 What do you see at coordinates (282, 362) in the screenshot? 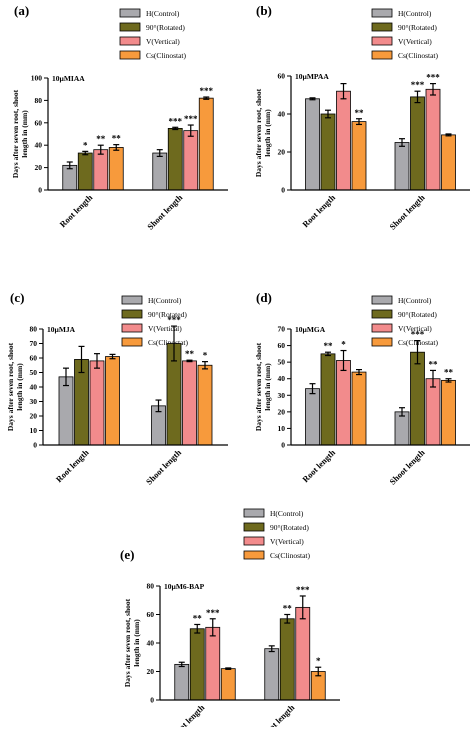
I see `y-tick-label: 50` at bounding box center [282, 362].